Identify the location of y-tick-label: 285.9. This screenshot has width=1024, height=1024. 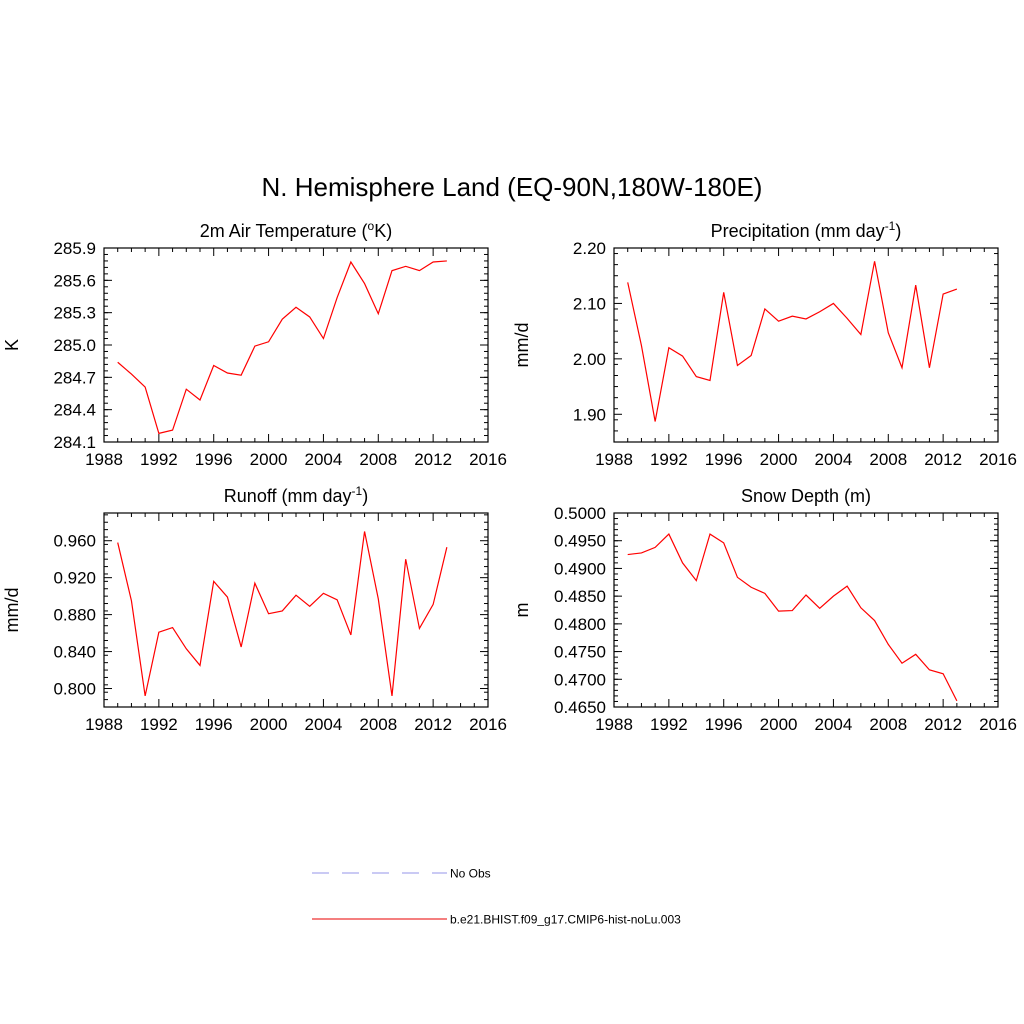
(74, 248).